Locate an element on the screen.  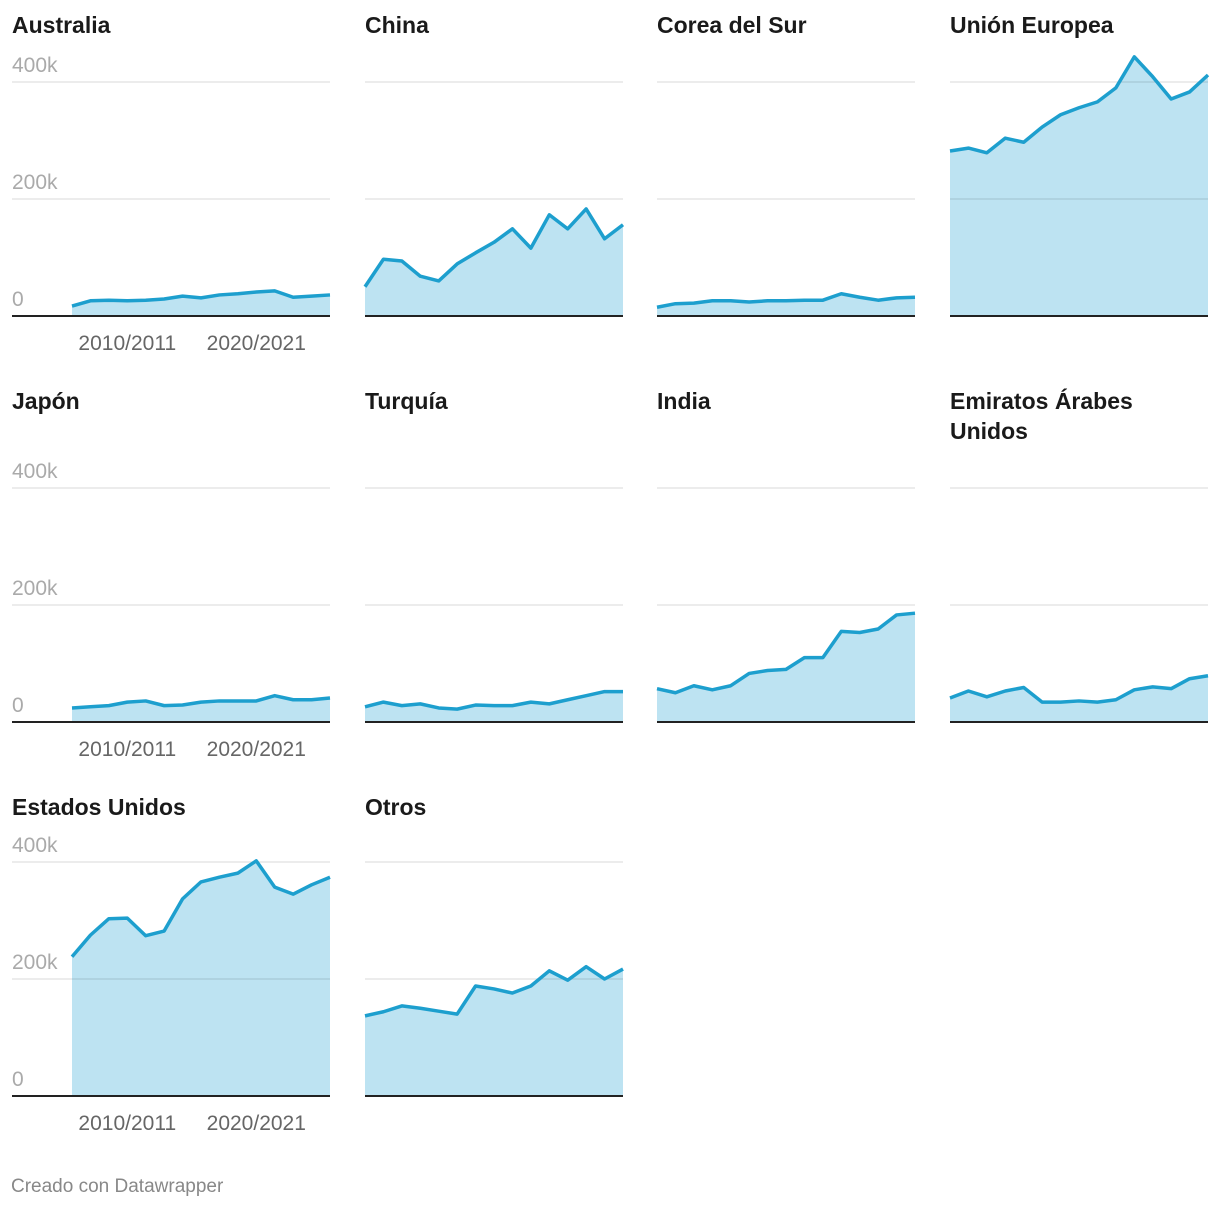
panel-title: Estados Unidos is located at coordinates (99, 807).